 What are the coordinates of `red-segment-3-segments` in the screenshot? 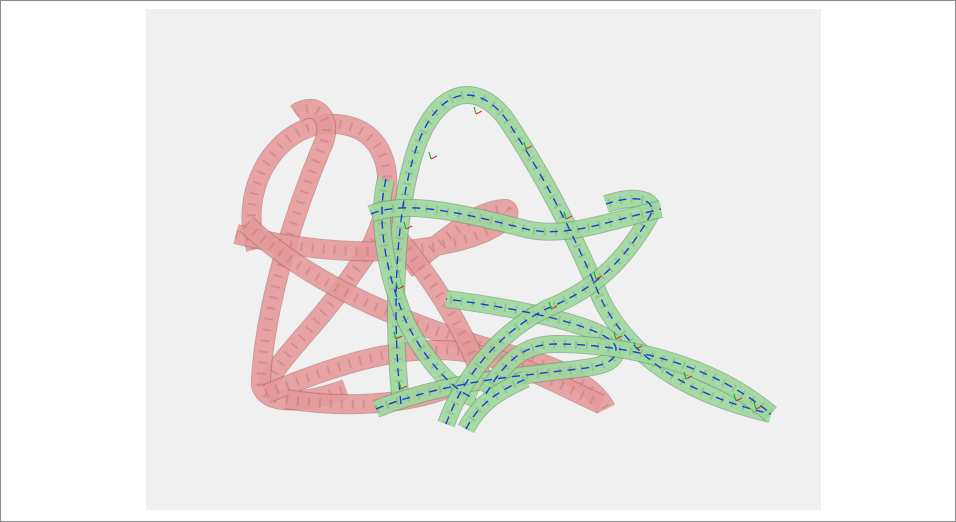 It's located at (426, 316).